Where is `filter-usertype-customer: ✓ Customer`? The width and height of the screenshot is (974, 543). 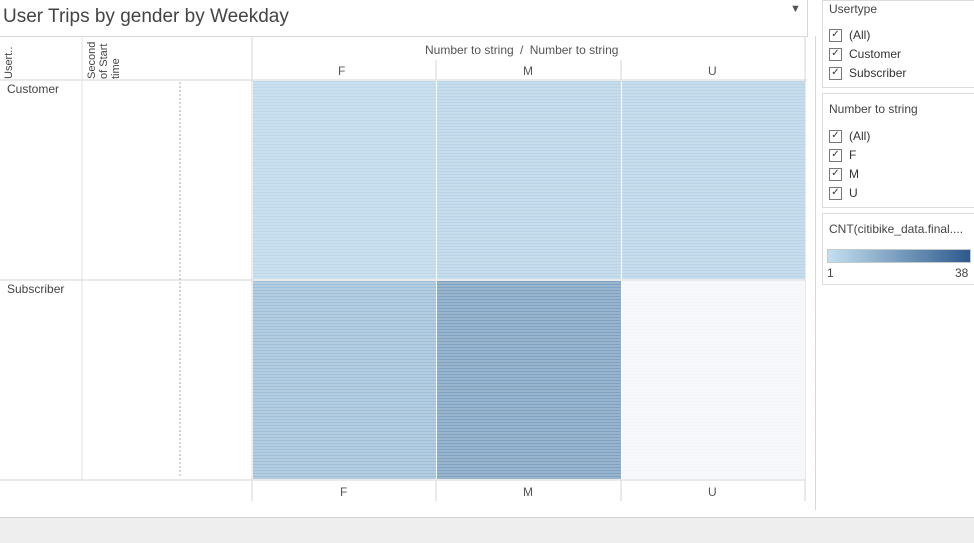
filter-usertype-customer: ✓ Customer is located at coordinates (865, 54).